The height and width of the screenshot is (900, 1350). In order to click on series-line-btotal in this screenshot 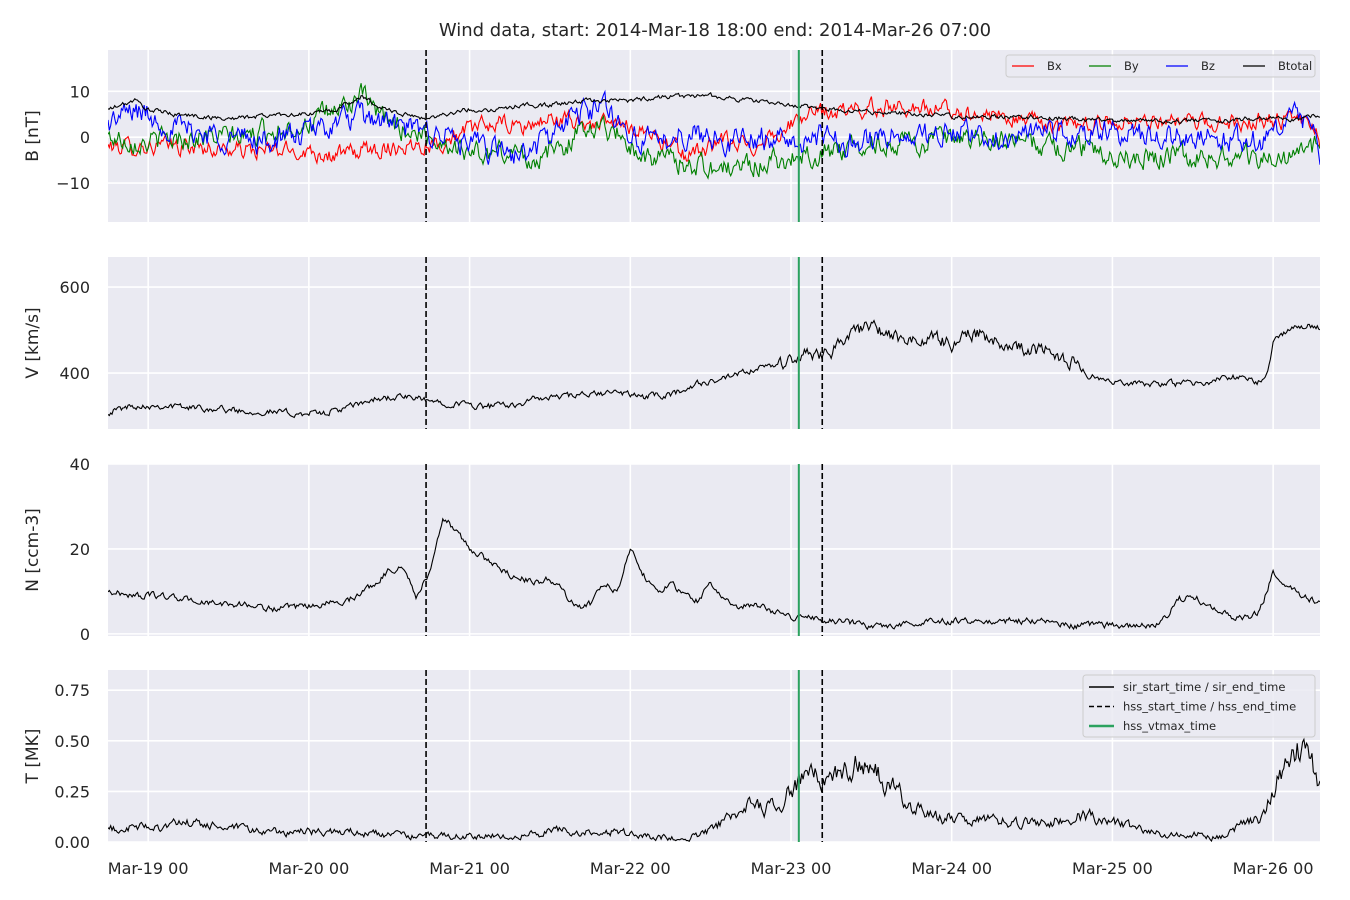, I will do `click(714, 108)`.